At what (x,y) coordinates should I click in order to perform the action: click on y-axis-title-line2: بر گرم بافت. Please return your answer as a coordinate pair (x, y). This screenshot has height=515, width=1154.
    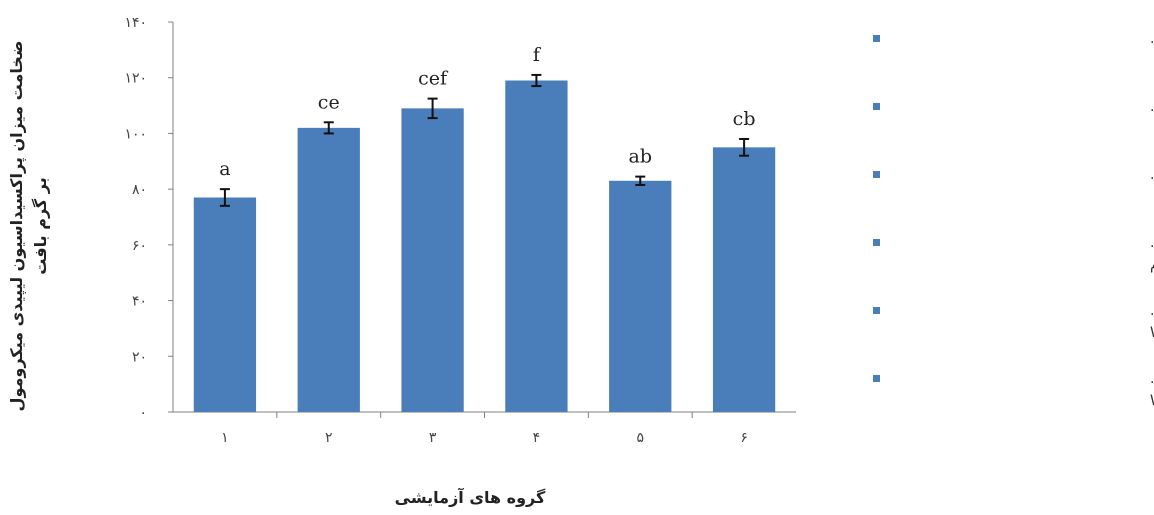
    Looking at the image, I should click on (40, 226).